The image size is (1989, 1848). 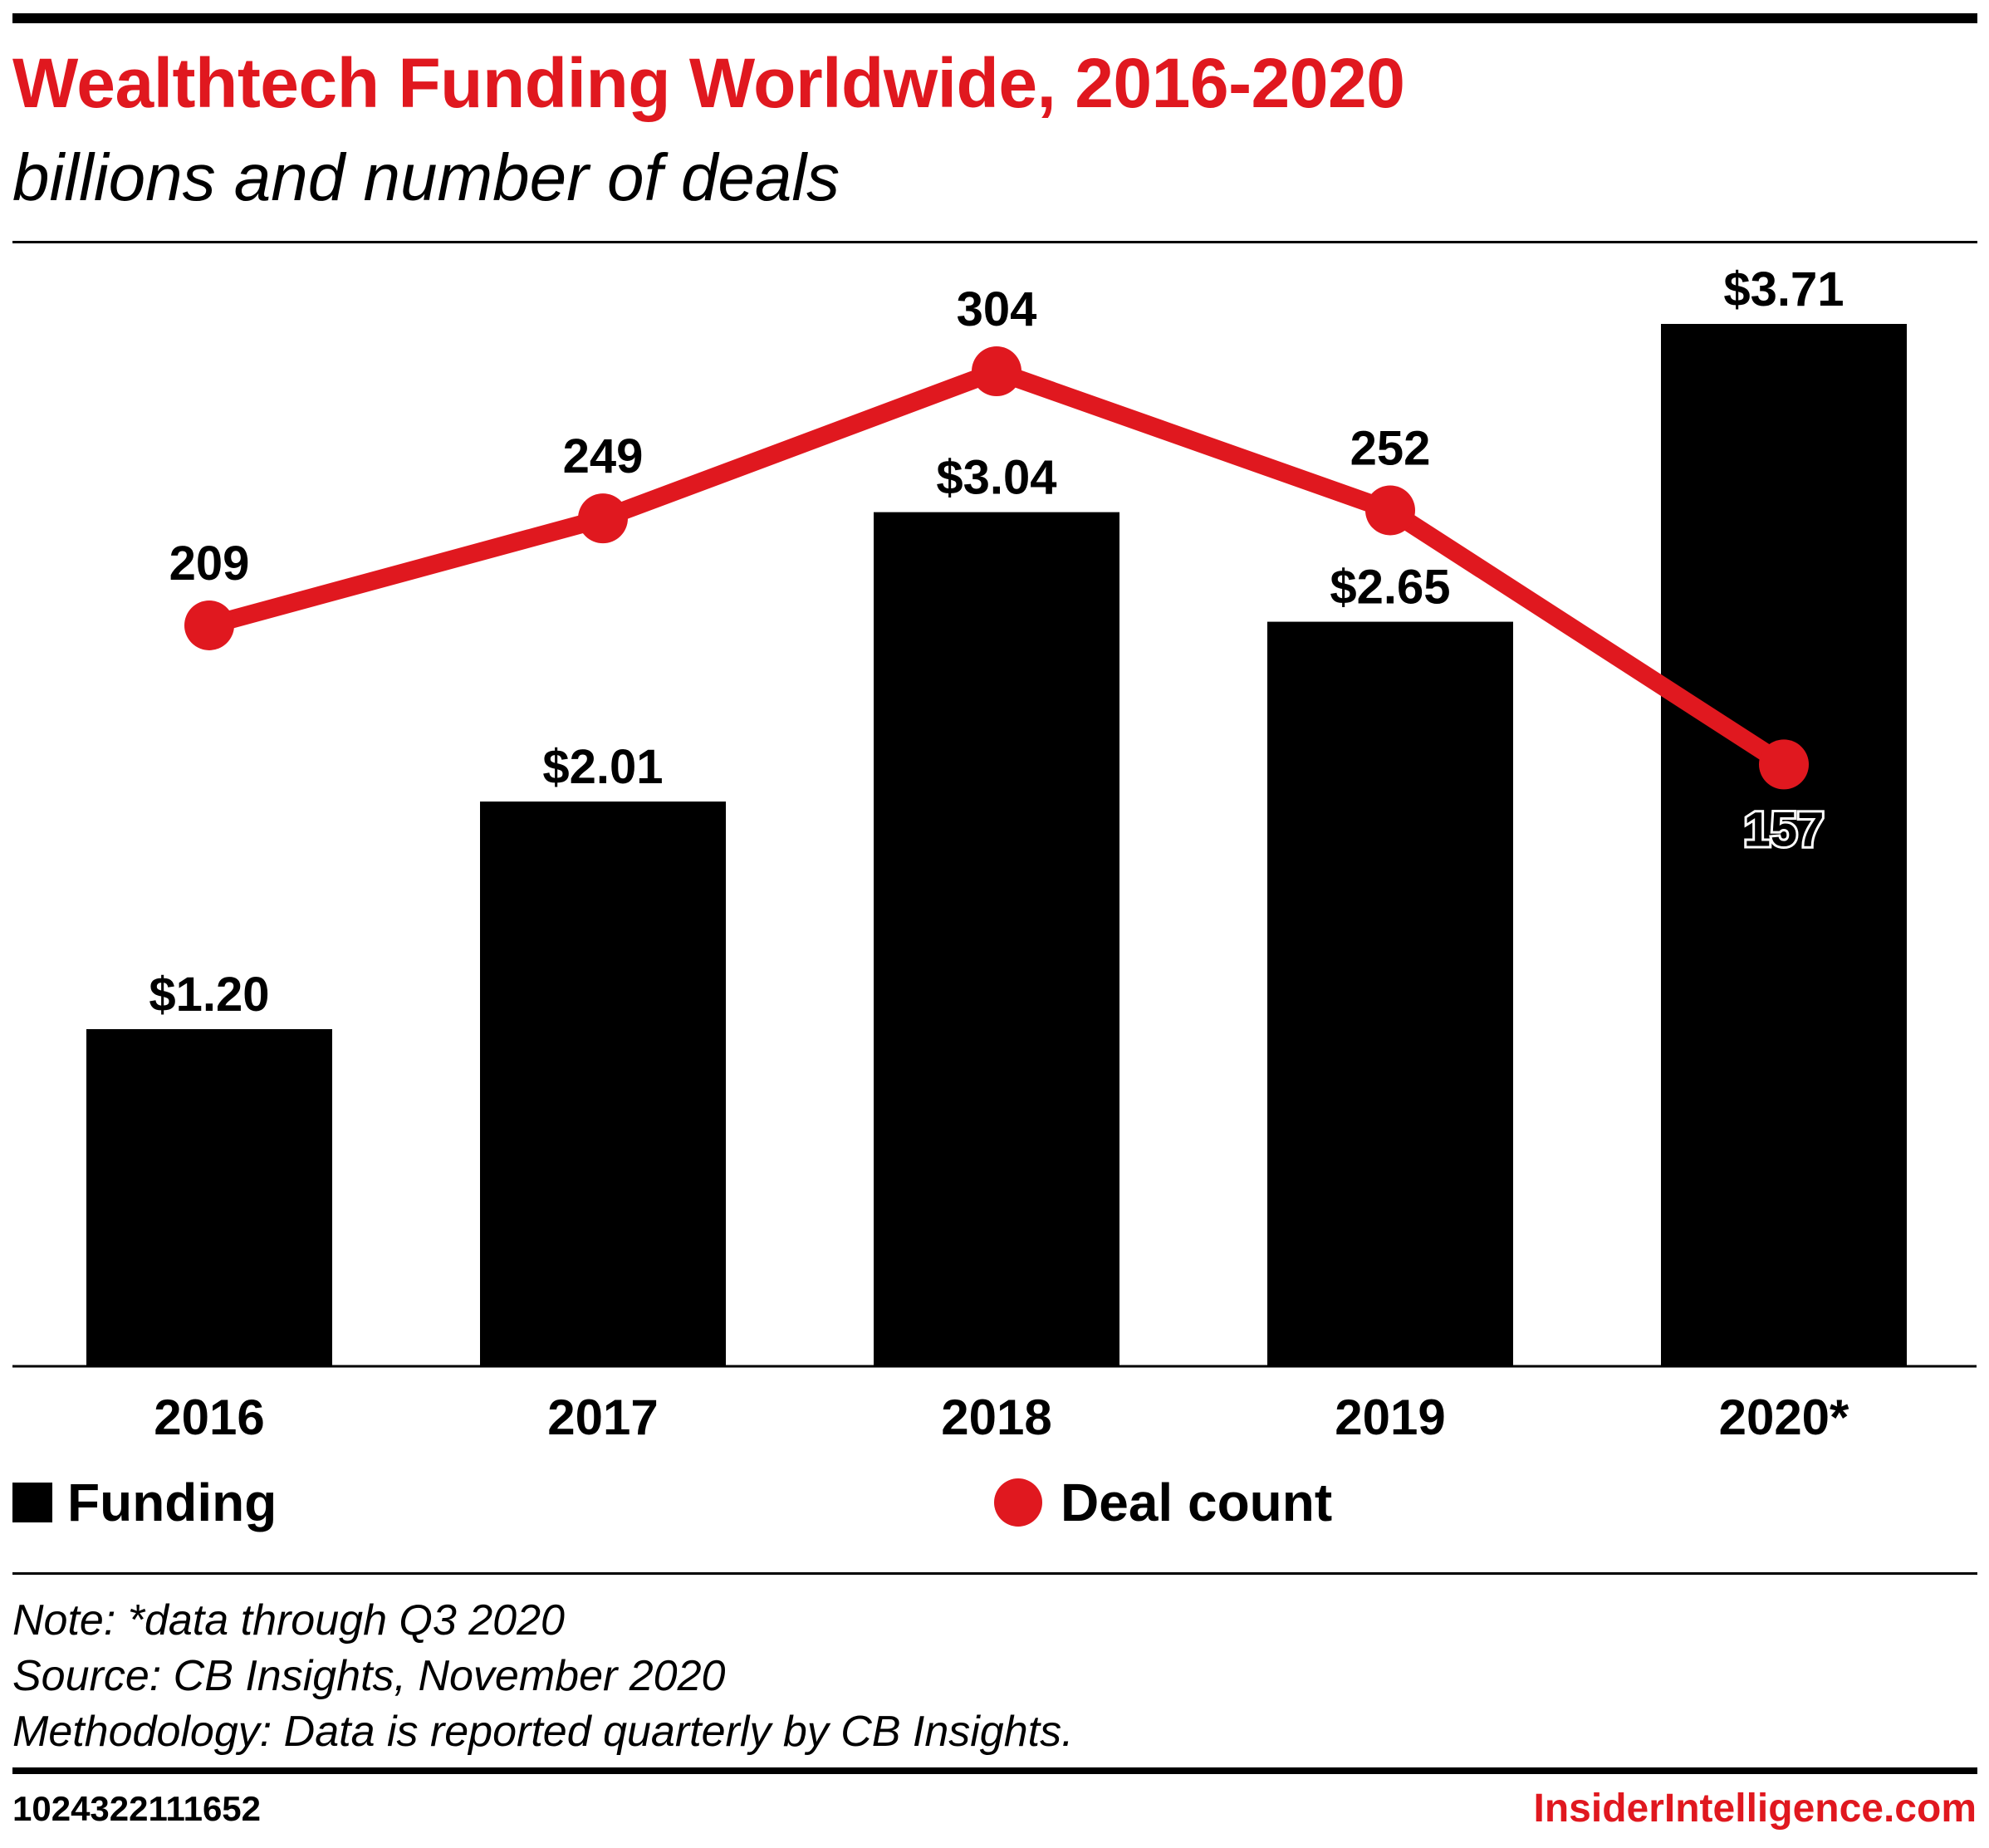 What do you see at coordinates (1390, 448) in the screenshot?
I see `deal-label-3: 252` at bounding box center [1390, 448].